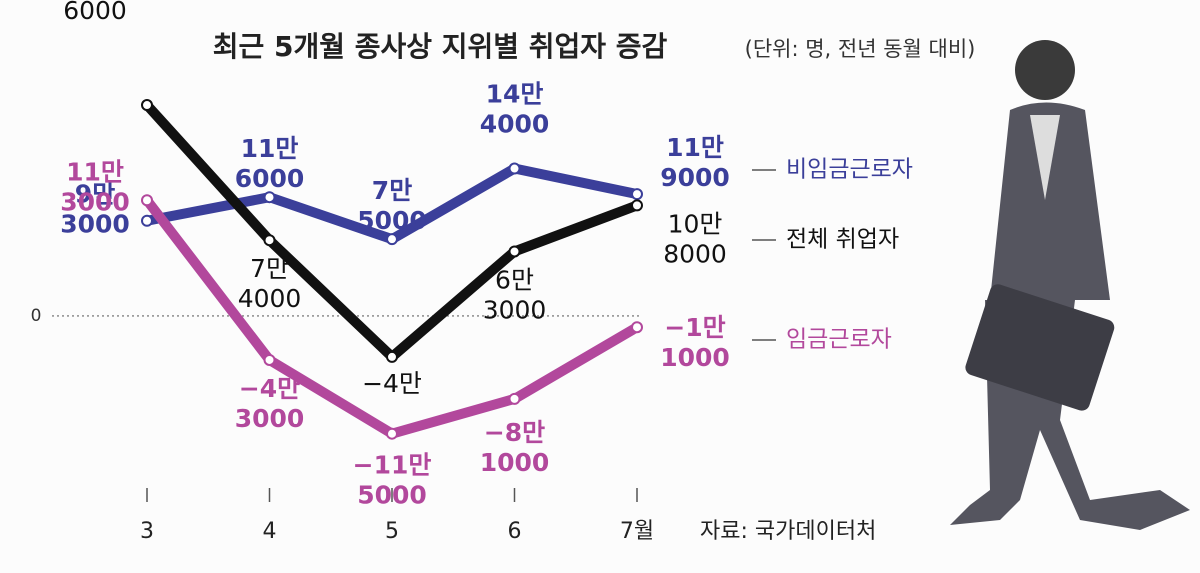  I want to click on data-label: −11만 5000, so click(392, 480).